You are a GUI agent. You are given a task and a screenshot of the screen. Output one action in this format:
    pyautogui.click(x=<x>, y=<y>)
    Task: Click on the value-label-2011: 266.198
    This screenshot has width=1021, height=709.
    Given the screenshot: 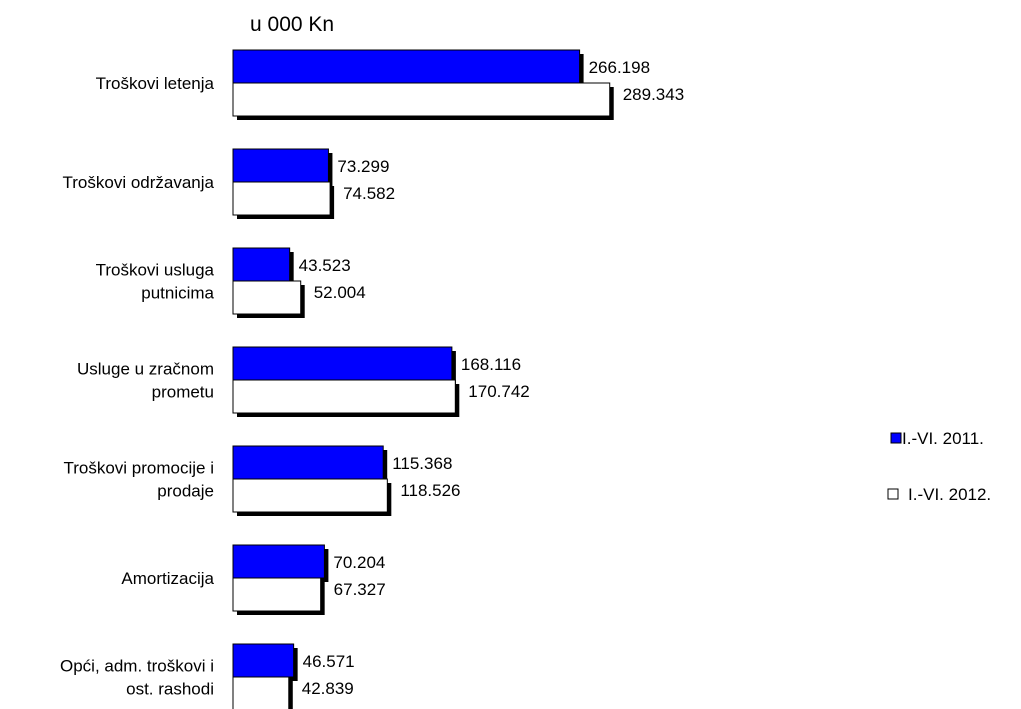 What is the action you would take?
    pyautogui.click(x=619, y=67)
    